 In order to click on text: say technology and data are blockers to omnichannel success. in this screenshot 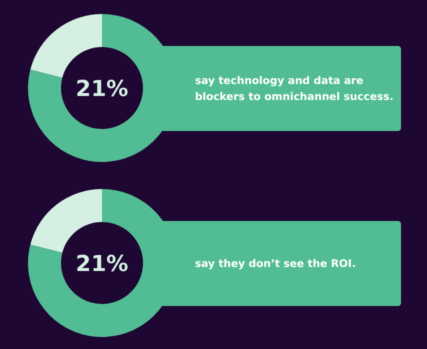, I will do `click(294, 89)`.